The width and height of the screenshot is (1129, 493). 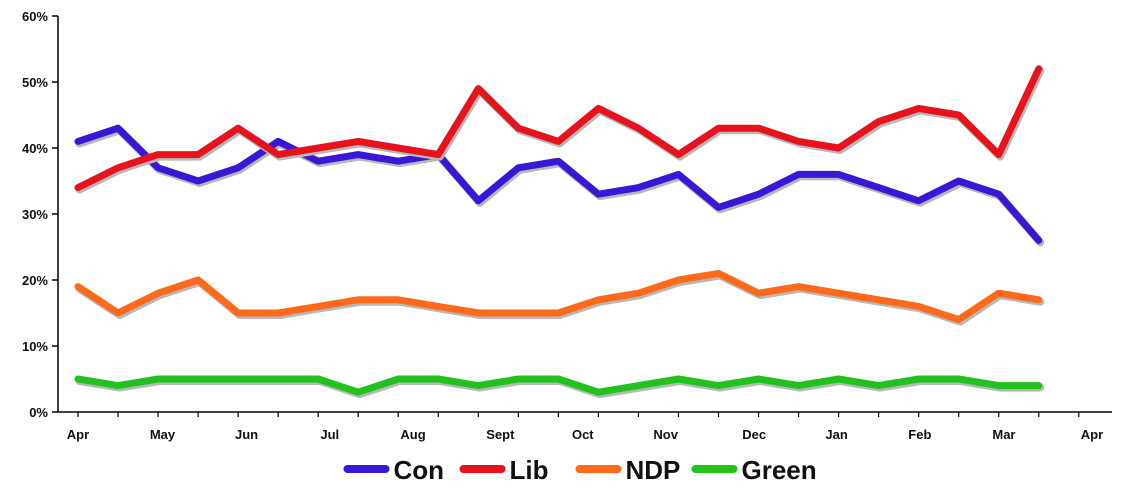 What do you see at coordinates (35, 16) in the screenshot?
I see `y-tick-label: 60%` at bounding box center [35, 16].